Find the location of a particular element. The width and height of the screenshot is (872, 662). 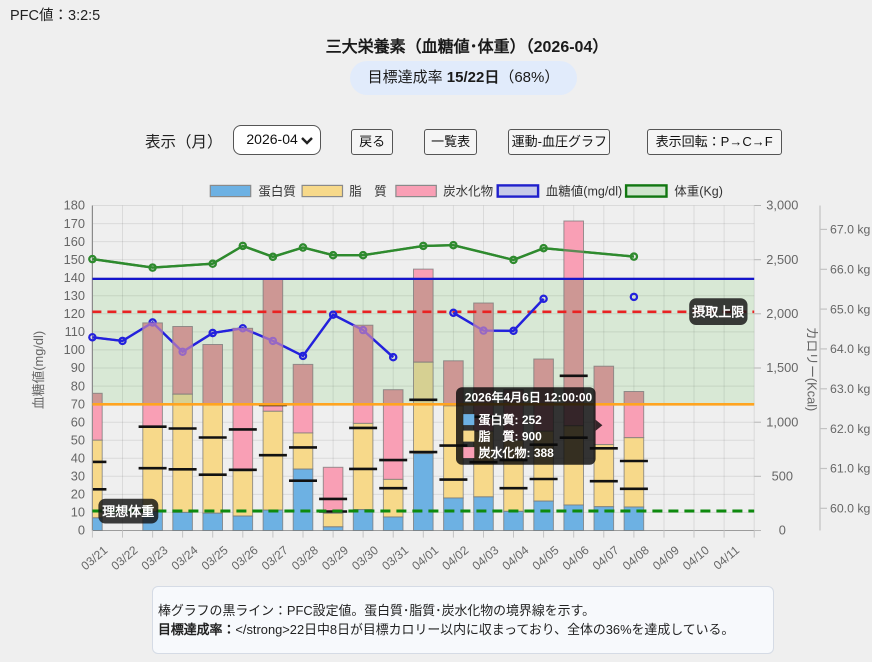

svg-text: 03/23 is located at coordinates (155, 558).